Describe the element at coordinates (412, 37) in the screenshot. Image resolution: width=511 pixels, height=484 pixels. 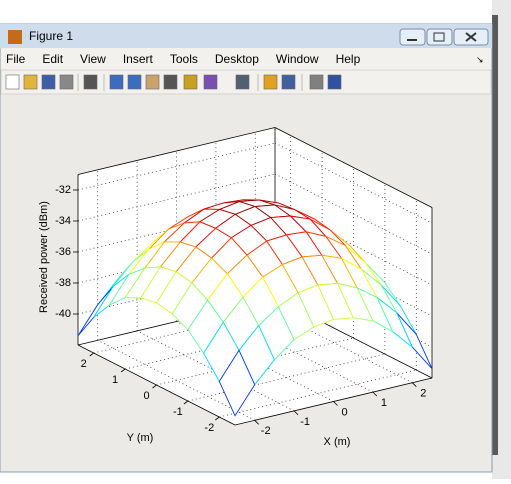
I see `minimize-button` at that location.